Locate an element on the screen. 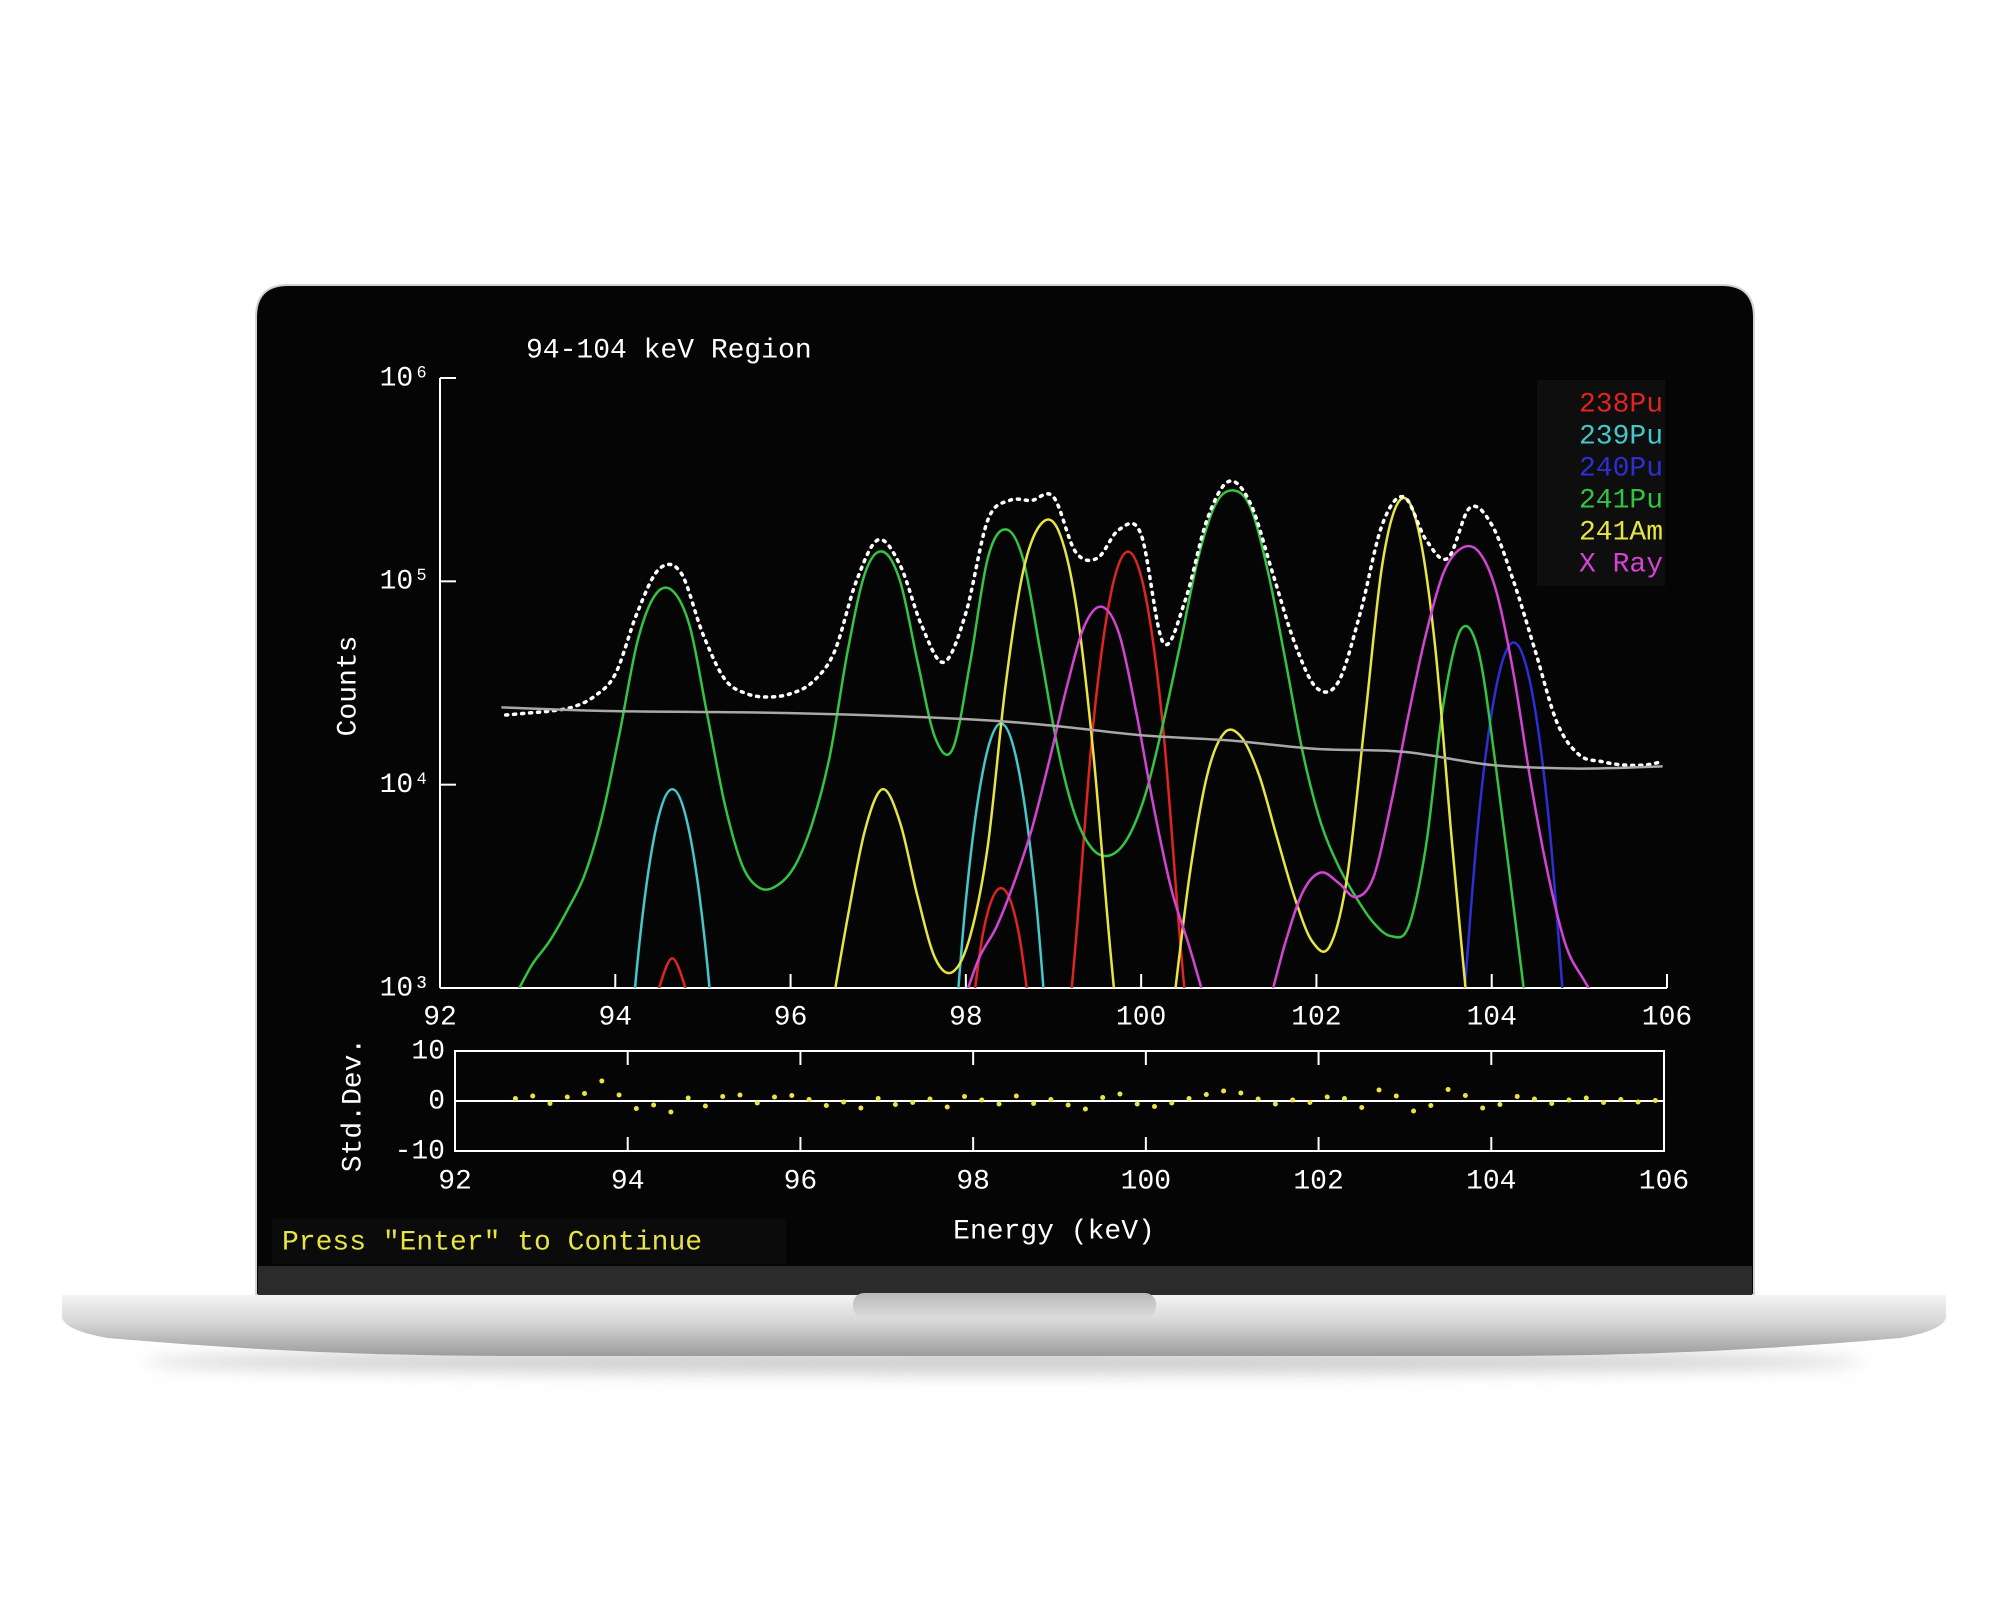 This screenshot has width=2000, height=1605. legend-entry: 241Pu is located at coordinates (1621, 500).